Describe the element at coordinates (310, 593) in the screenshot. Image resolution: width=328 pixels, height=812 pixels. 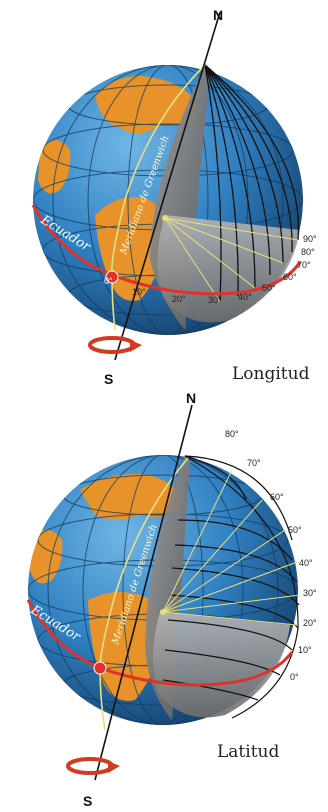
I see `lat-tick-30: 30°` at that location.